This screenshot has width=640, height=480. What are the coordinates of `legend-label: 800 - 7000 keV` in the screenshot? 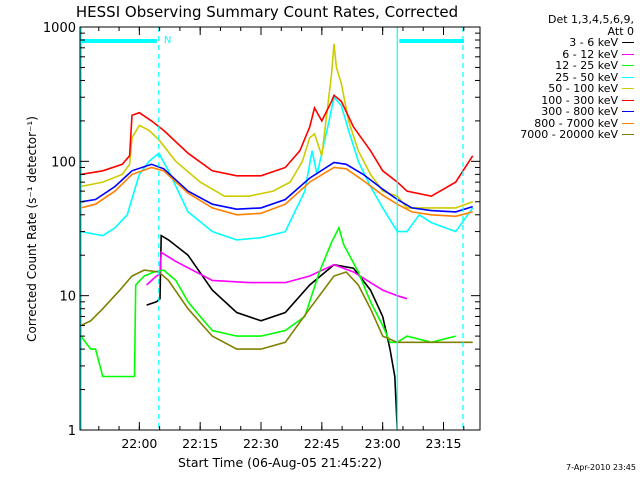 It's located at (576, 123).